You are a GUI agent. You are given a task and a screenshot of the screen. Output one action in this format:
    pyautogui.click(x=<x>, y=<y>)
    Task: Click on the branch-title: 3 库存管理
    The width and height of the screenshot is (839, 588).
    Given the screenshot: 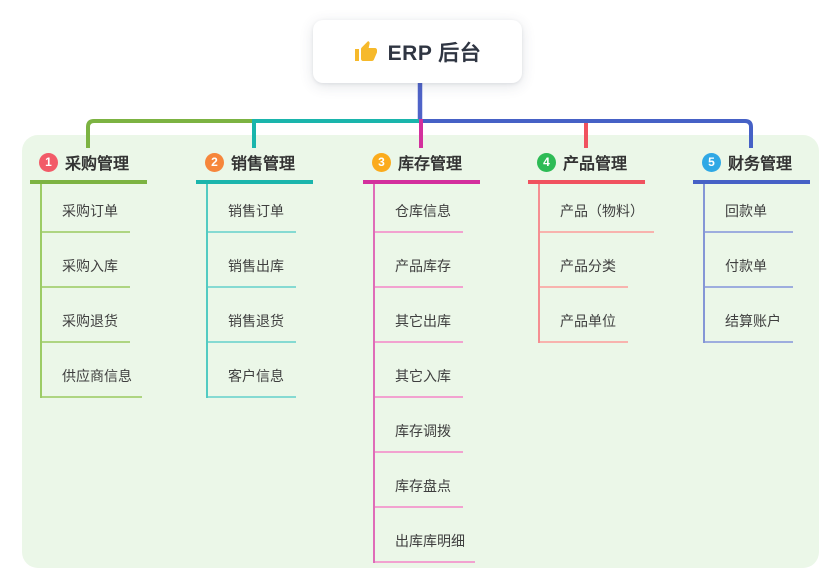 What is the action you would take?
    pyautogui.click(x=421, y=167)
    